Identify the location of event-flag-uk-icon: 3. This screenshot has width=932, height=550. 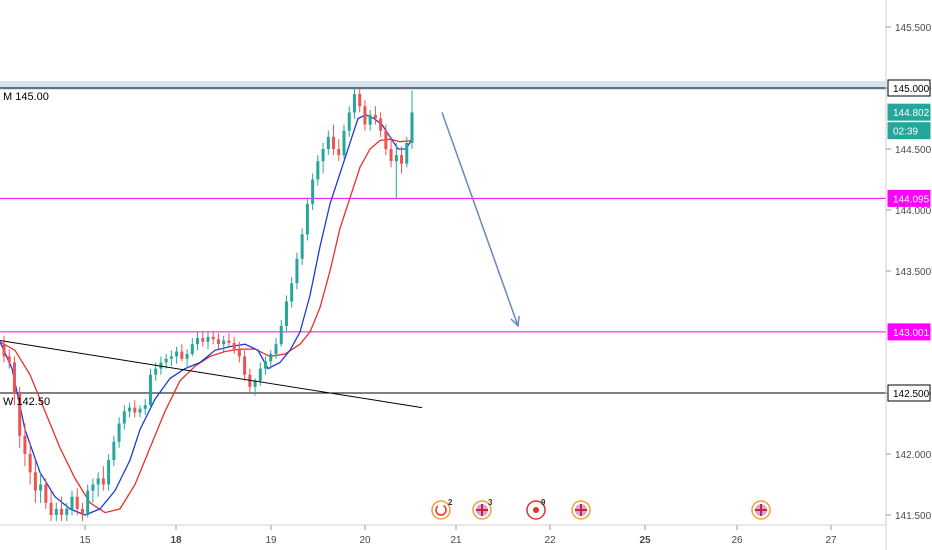
(482, 509).